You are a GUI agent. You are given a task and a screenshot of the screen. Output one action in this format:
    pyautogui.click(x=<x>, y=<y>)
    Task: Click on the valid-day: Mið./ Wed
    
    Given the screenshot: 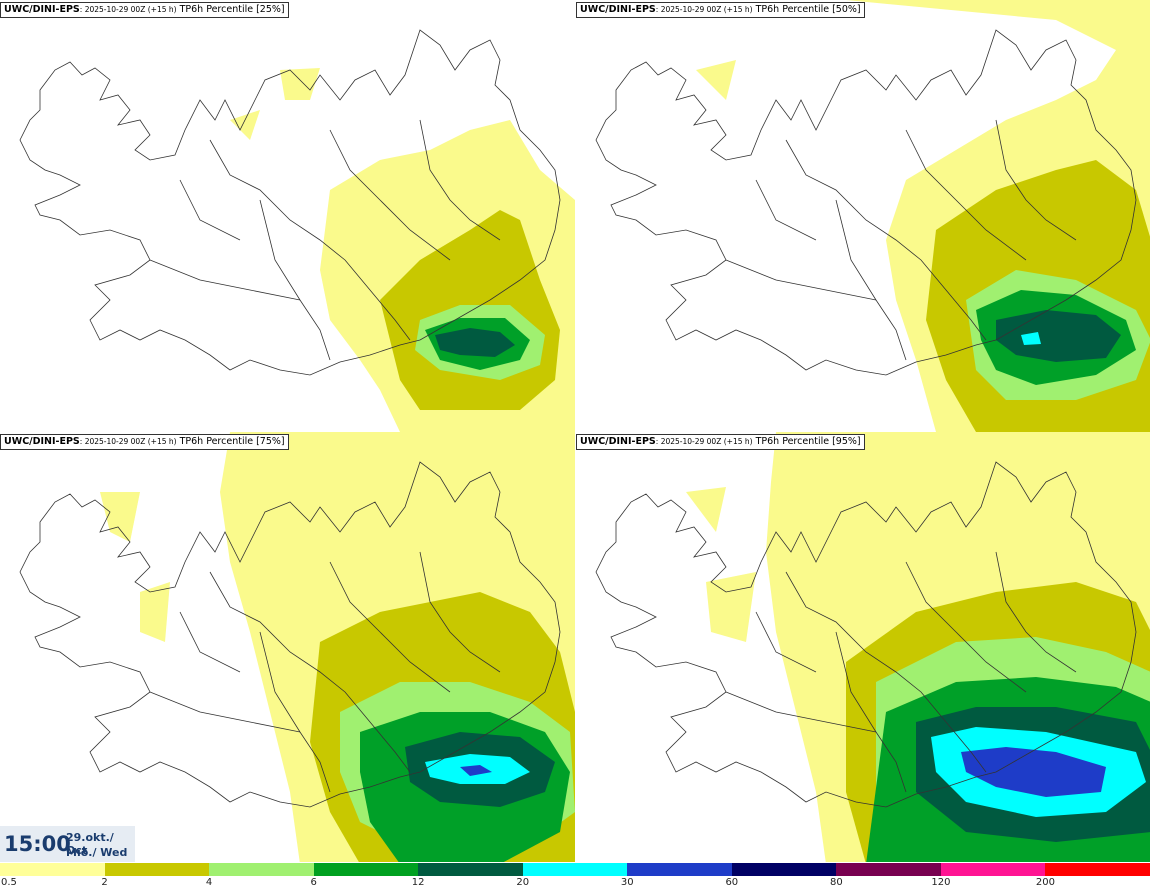 What is the action you would take?
    pyautogui.click(x=97, y=852)
    